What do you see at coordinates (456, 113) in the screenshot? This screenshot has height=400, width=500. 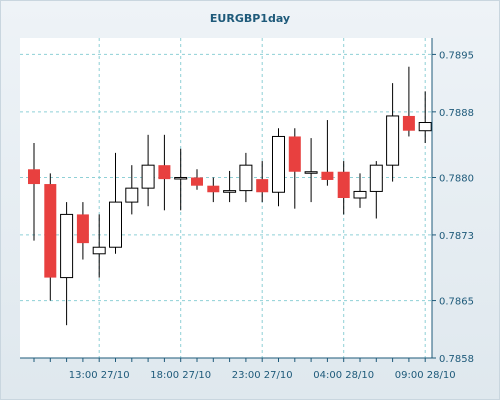 I see `y-tick-label: 0.7888` at bounding box center [456, 113].